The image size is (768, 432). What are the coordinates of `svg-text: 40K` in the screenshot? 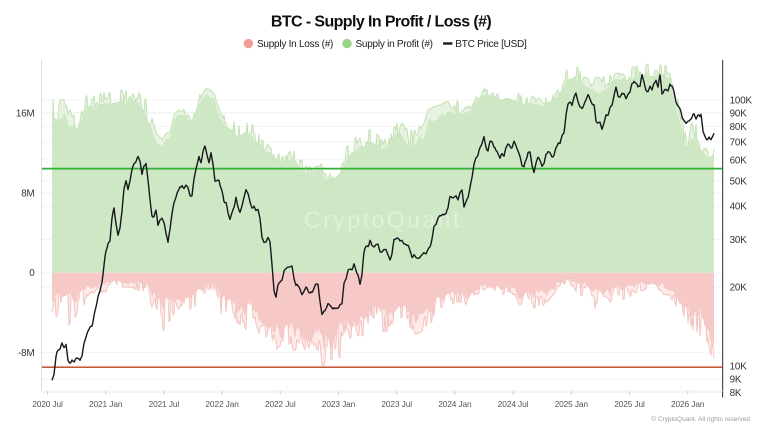 It's located at (739, 207).